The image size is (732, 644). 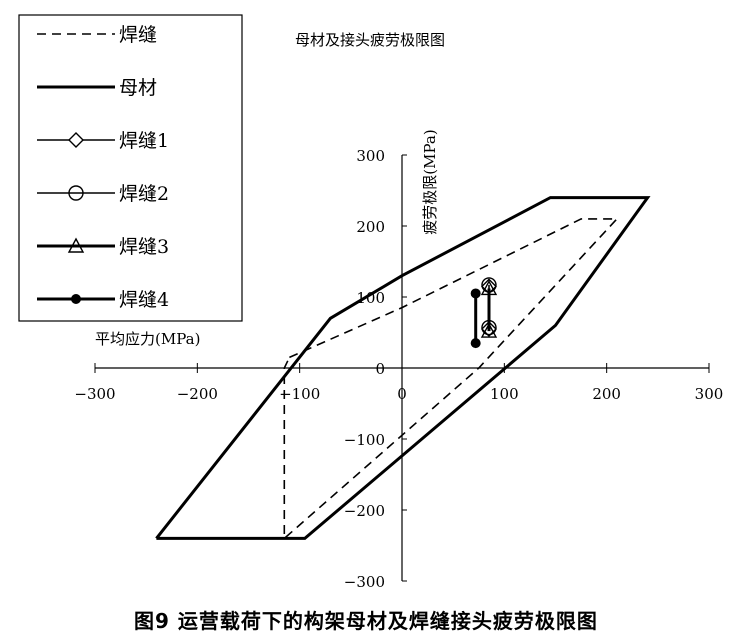 What do you see at coordinates (370, 40) in the screenshot?
I see `chart-title: 母材及接头疲劳极限图` at bounding box center [370, 40].